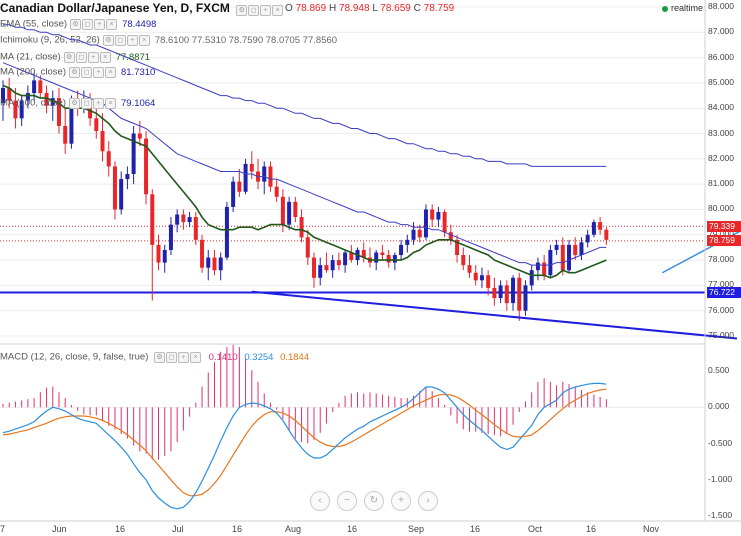 Image resolution: width=741 pixels, height=536 pixels. I want to click on macd-hide-icon: ◻, so click(172, 357).